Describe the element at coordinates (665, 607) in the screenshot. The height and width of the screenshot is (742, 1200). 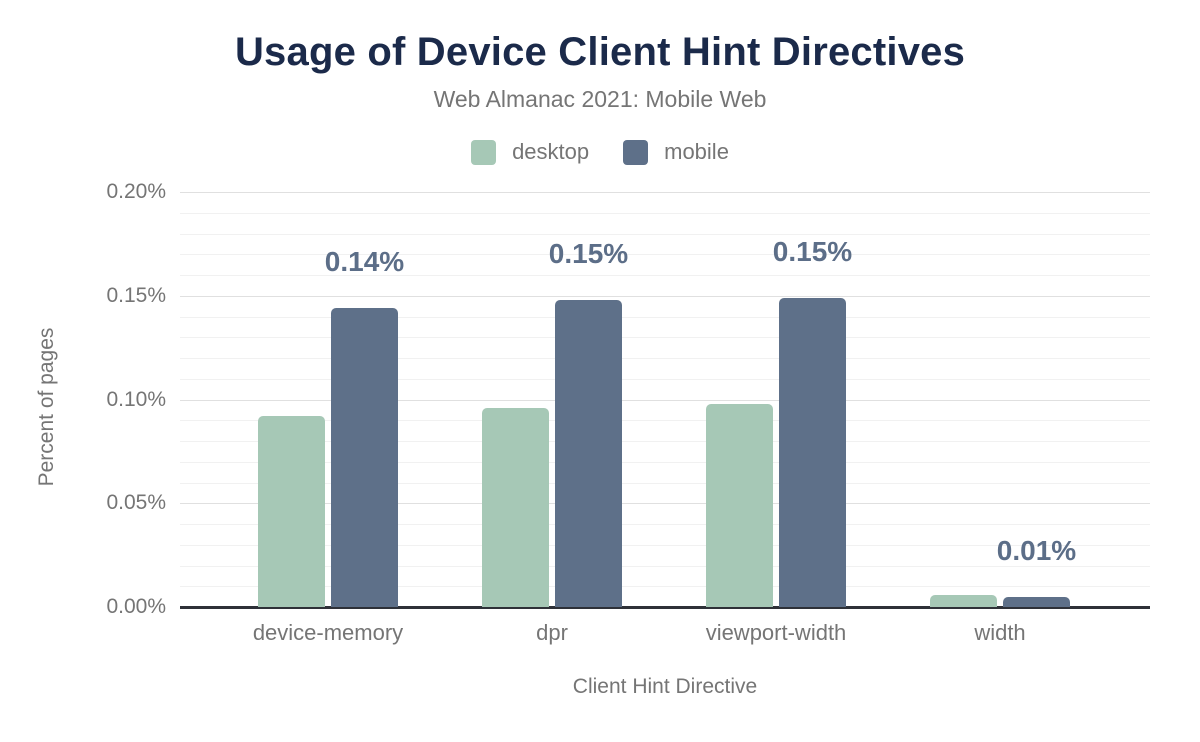
I see `x-axis-line` at that location.